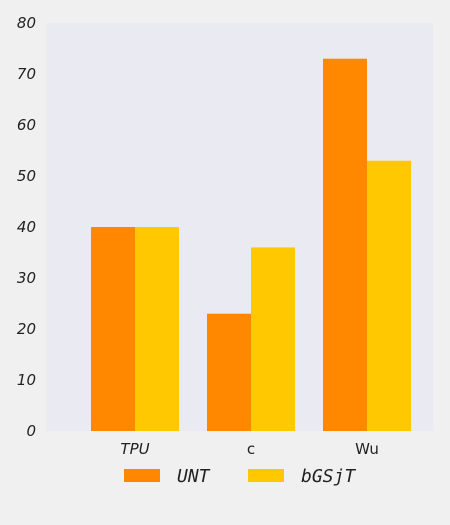 This screenshot has width=450, height=525. I want to click on legend-swatch-UNT, so click(142, 475).